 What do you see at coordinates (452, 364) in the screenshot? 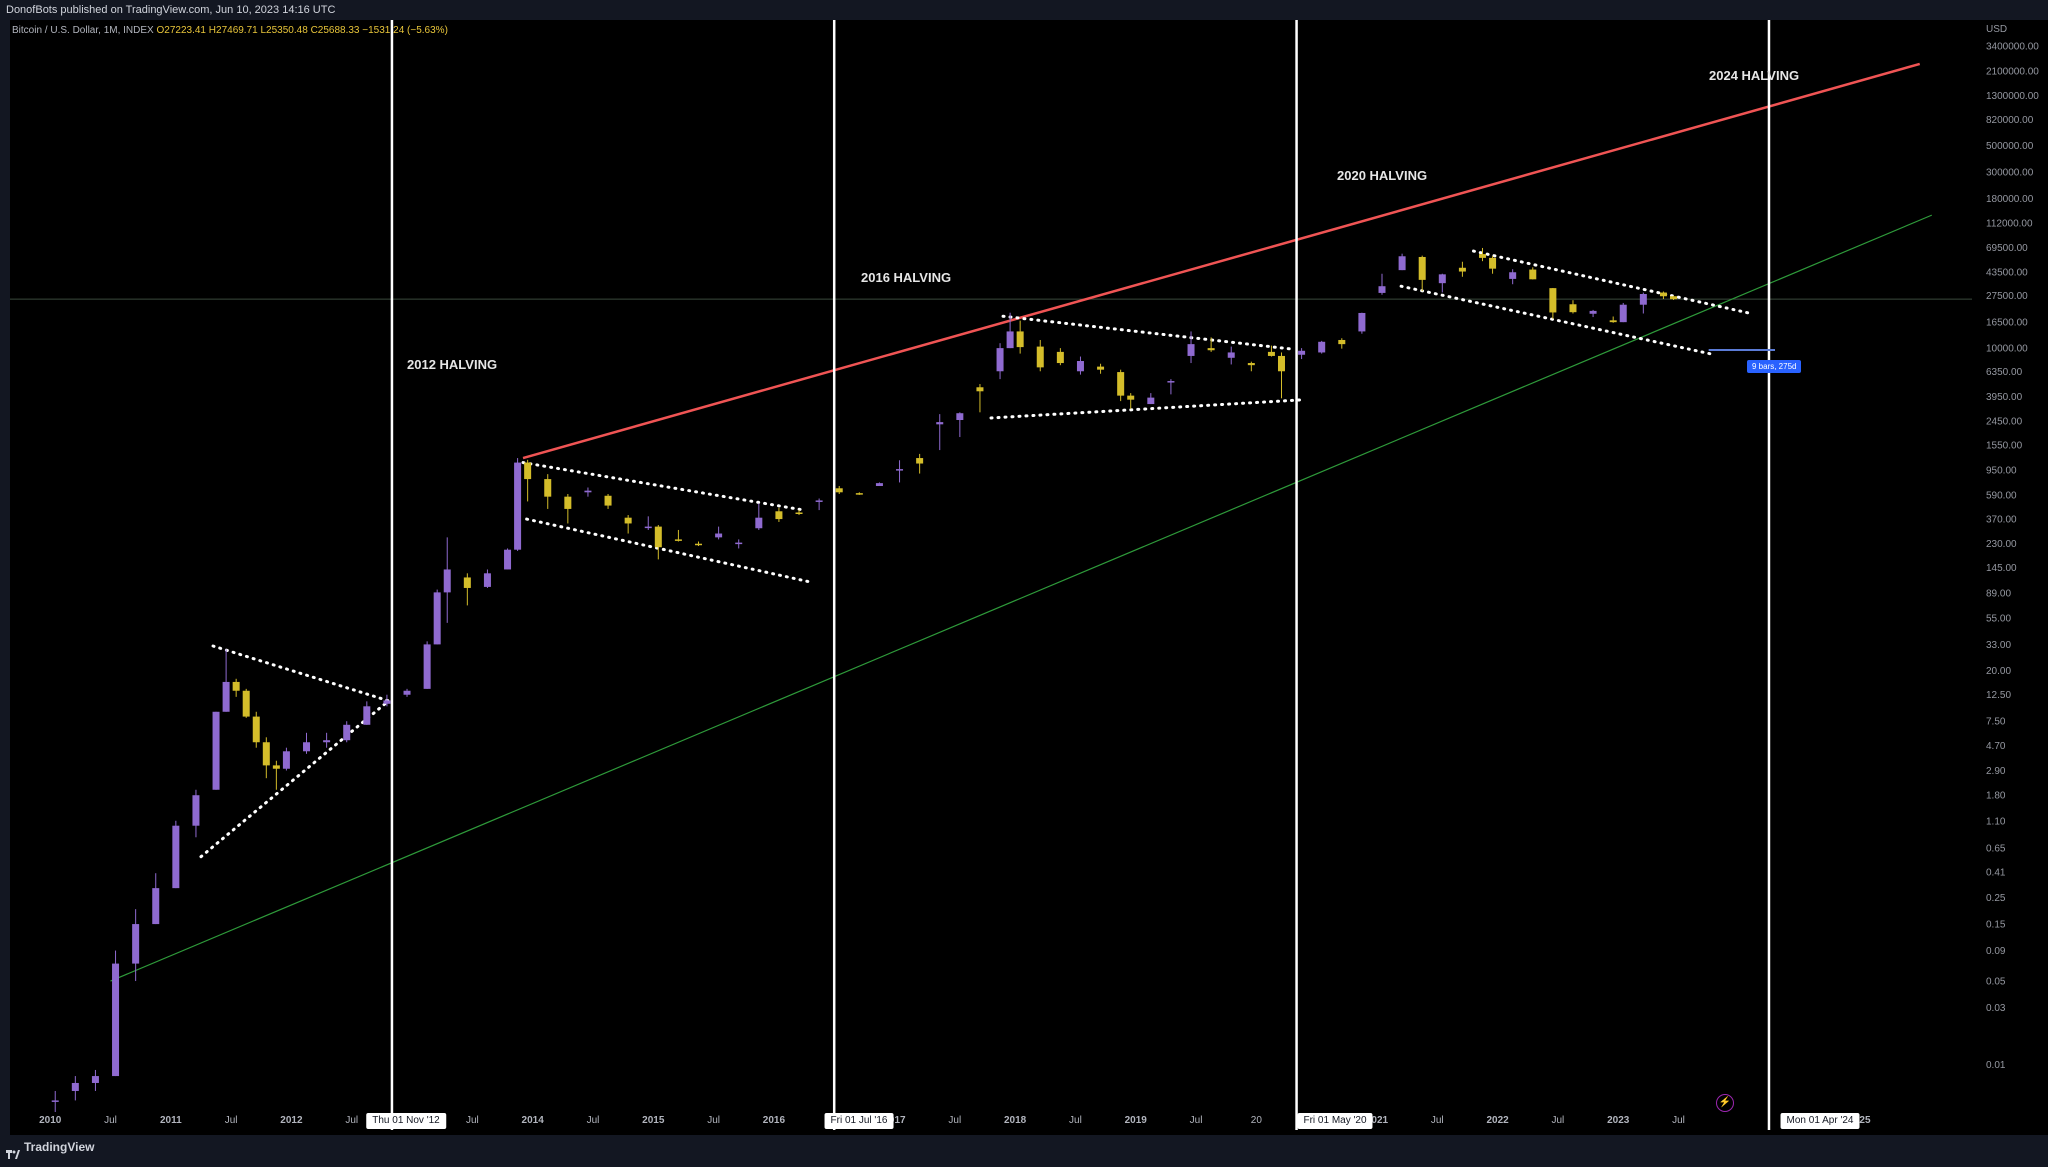
I see `halving-2012-label: 2012 HALVING` at bounding box center [452, 364].